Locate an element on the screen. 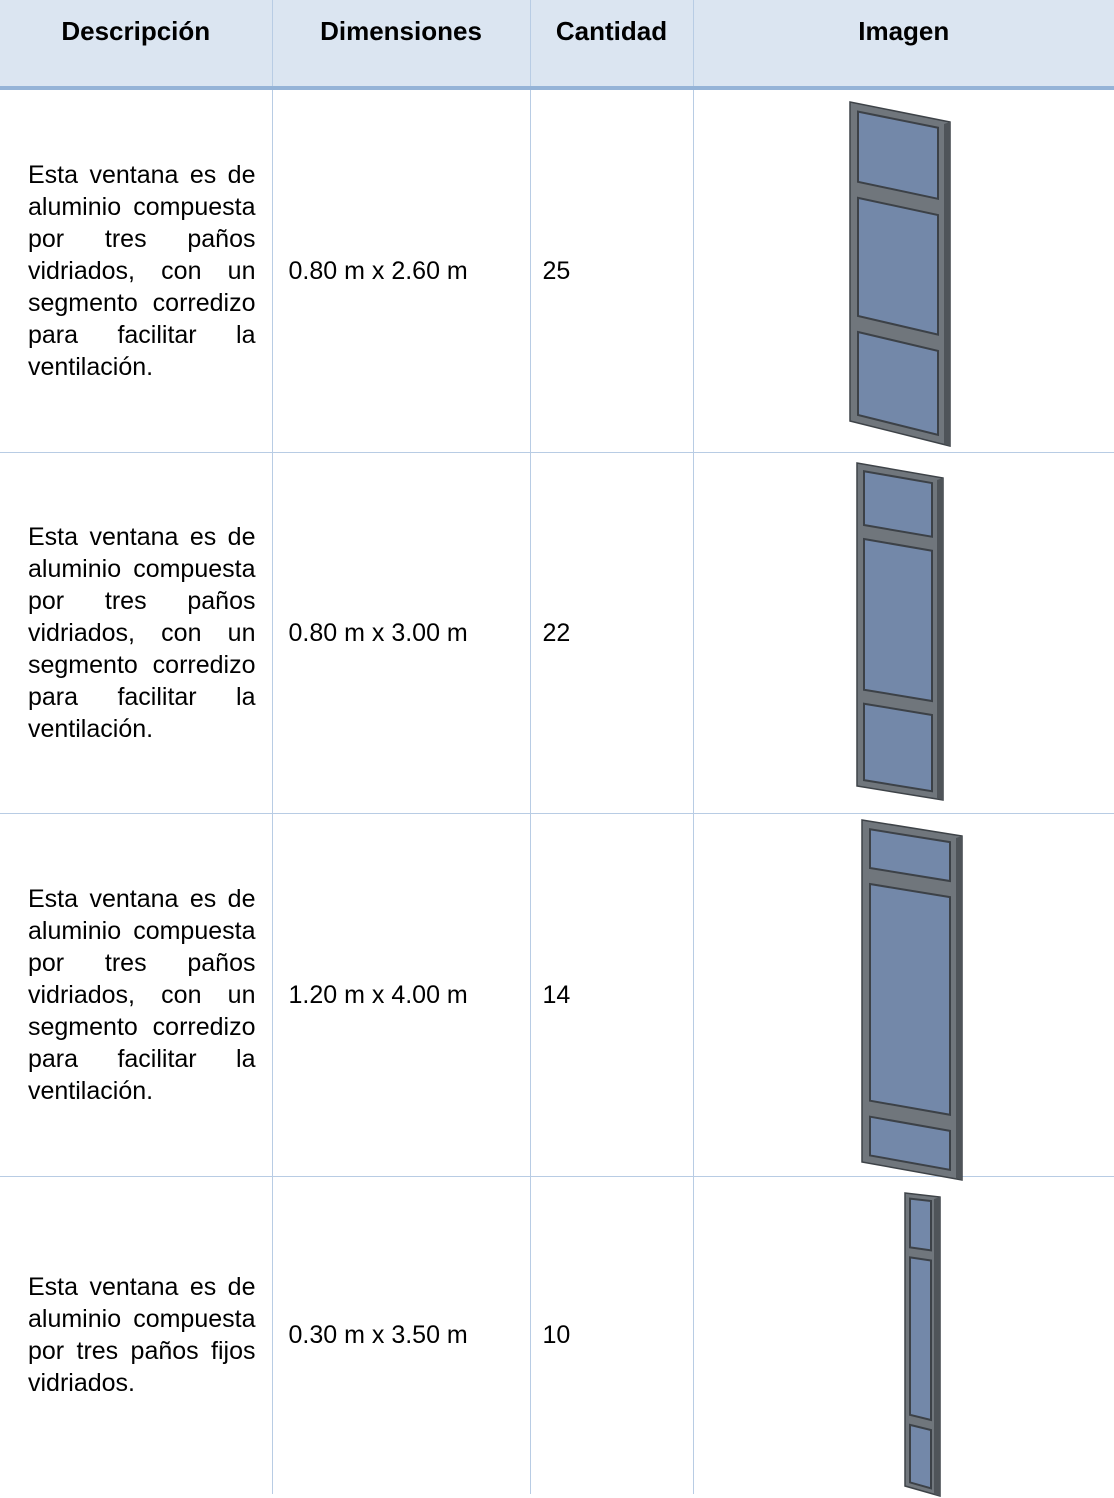  dimensions-cell: 0.30 m x 3.50 m is located at coordinates (400, 1334).